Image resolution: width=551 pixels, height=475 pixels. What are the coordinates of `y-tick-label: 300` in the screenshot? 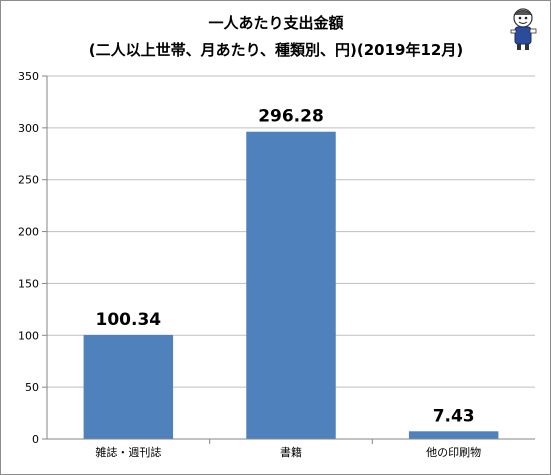 It's located at (28, 128).